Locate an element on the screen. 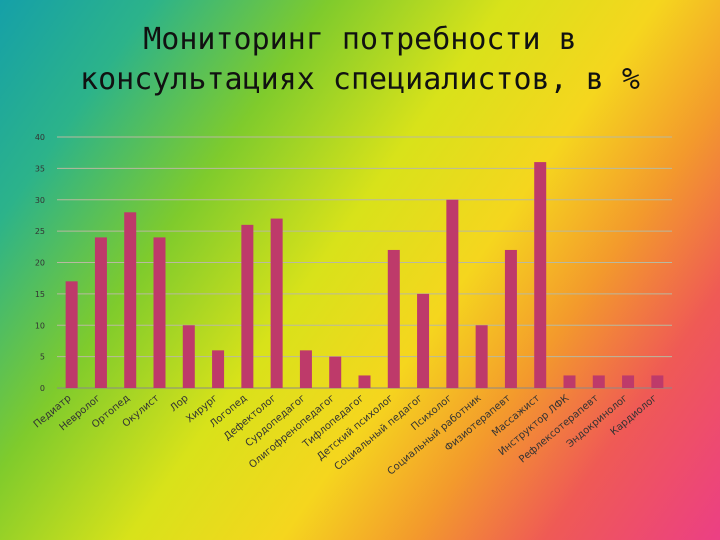 The image size is (720, 540). x-tick-label: Лор is located at coordinates (179, 403).